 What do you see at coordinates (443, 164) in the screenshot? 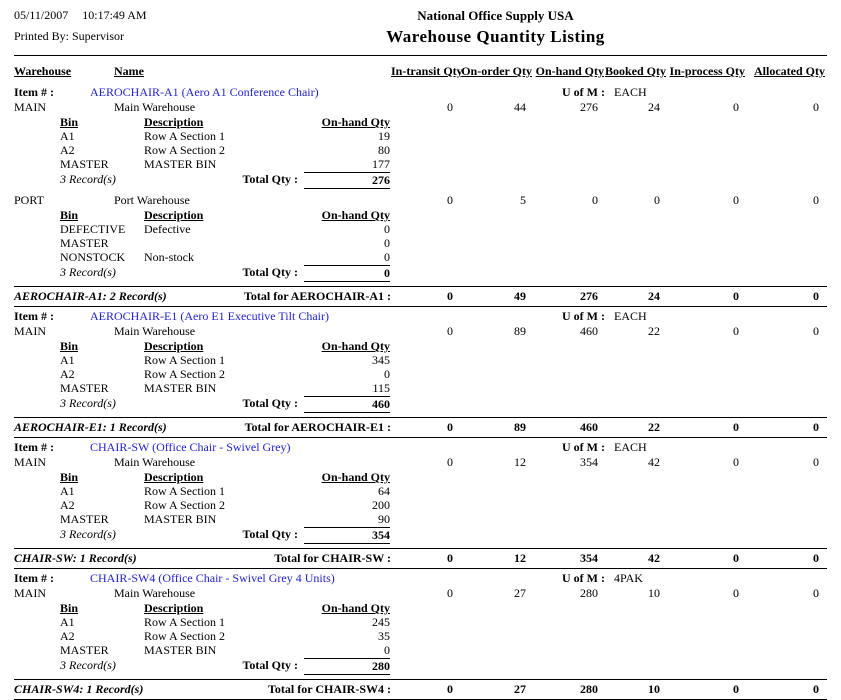
I see `bin-row: MASTER MASTER BIN 177` at bounding box center [443, 164].